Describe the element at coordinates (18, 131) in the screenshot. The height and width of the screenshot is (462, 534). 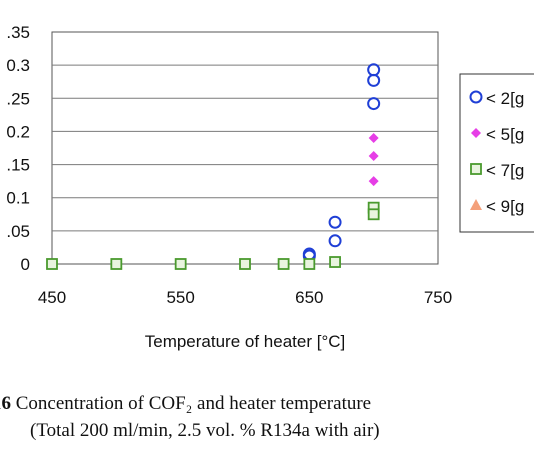
I see `y-tick-label: 0.2` at that location.